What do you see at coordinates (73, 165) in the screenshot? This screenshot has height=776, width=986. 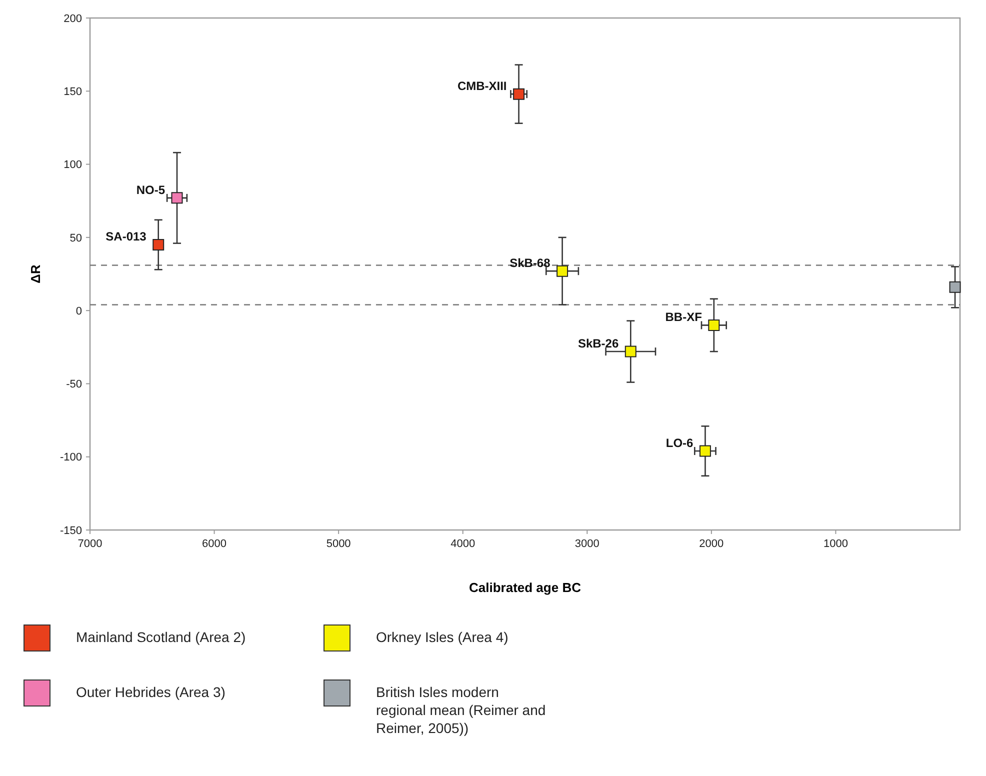 I see `y-tick-label: 100` at bounding box center [73, 165].